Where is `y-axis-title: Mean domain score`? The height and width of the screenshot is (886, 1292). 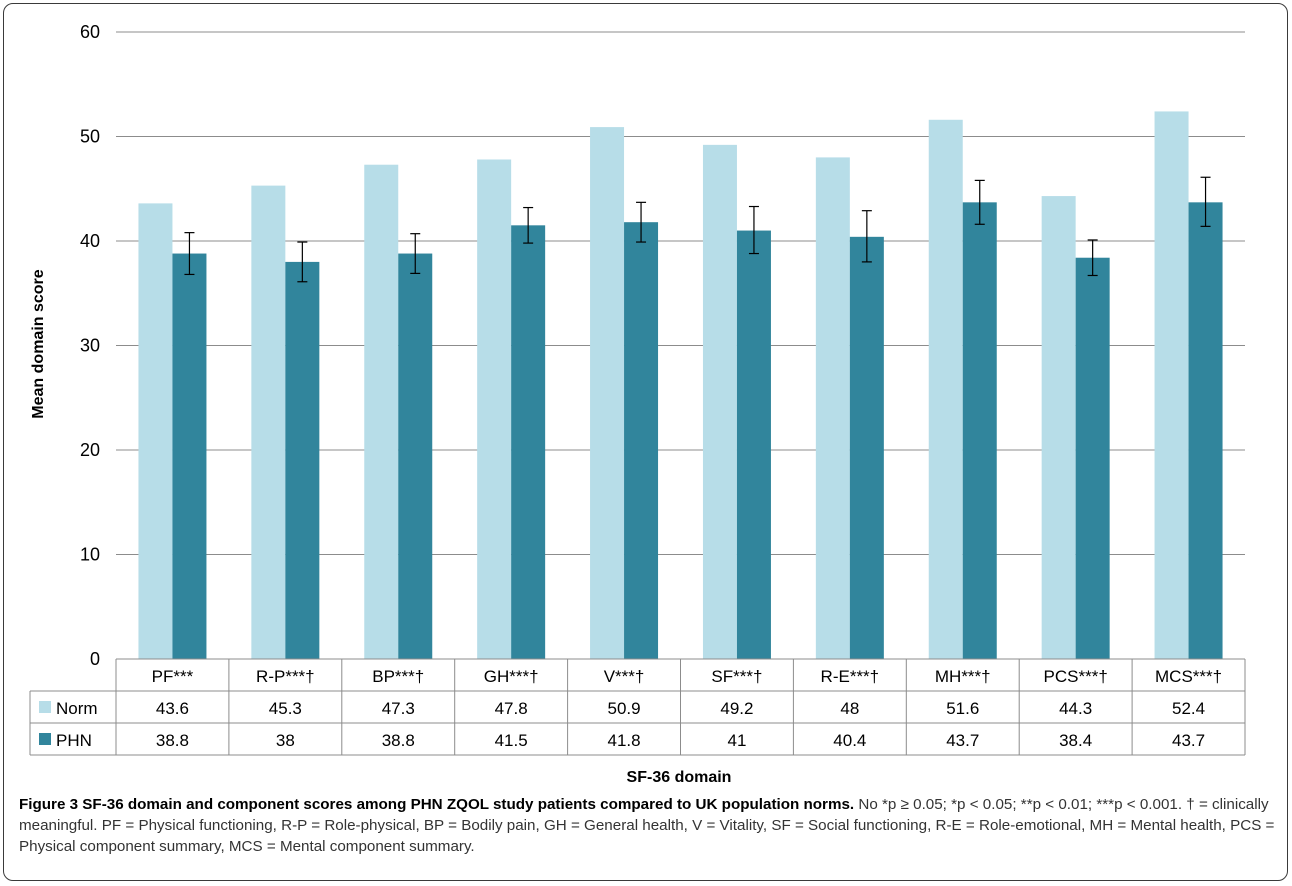 y-axis-title: Mean domain score is located at coordinates (38, 343).